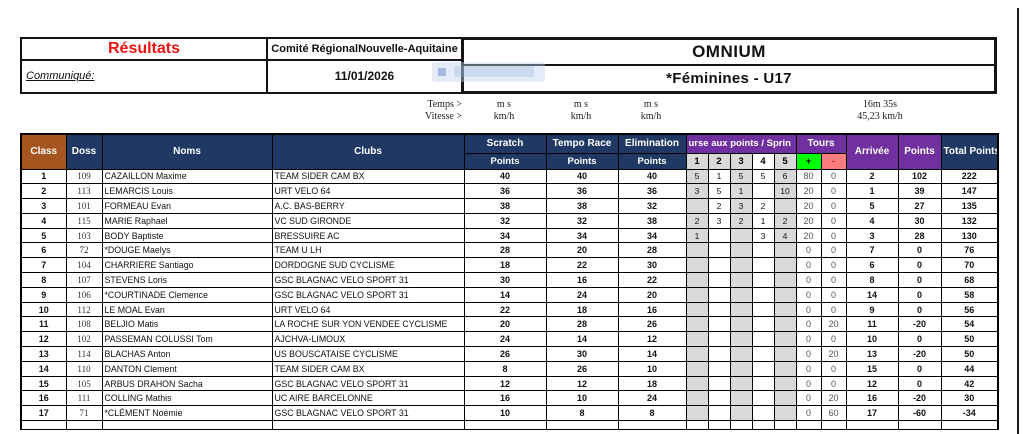 Image resolution: width=1024 pixels, height=434 pixels. I want to click on doss-cell: 104, so click(84, 265).